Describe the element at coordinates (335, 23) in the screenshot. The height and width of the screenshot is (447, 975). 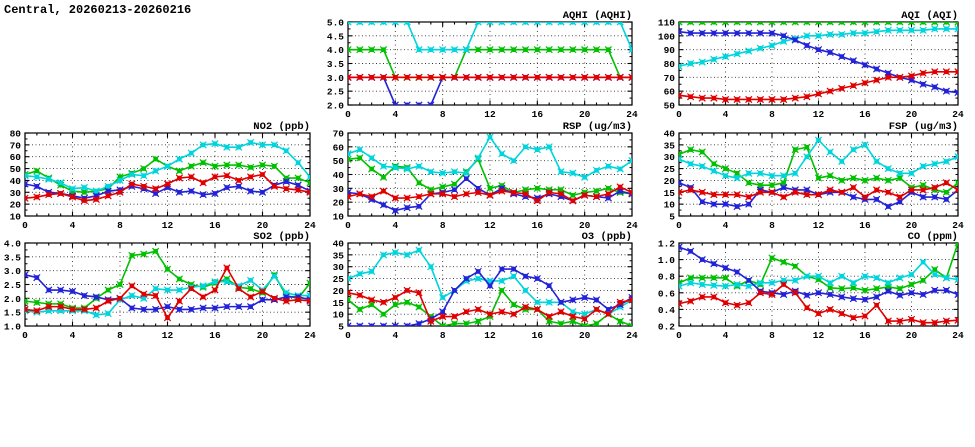
I see `y-tick-label: 5.0` at that location.